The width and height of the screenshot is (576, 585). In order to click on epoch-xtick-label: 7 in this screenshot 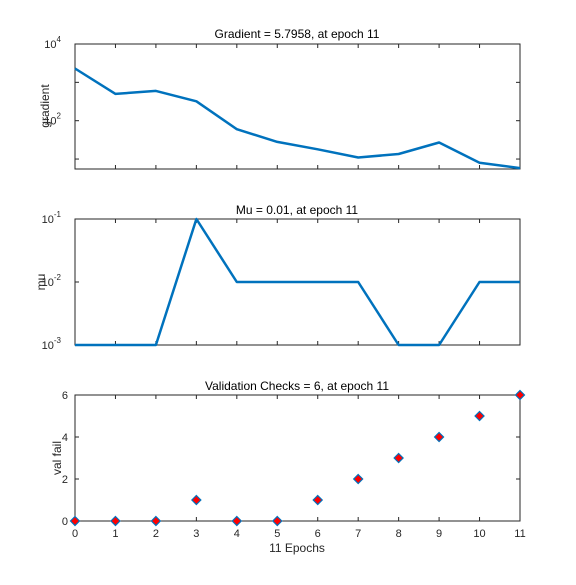, I will do `click(358, 534)`.